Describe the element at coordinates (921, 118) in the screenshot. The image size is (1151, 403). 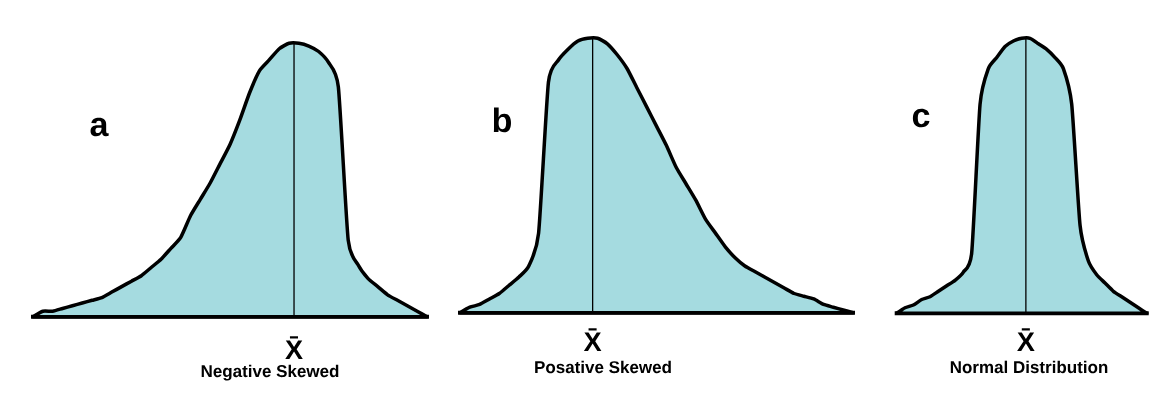
I see `text: c` at that location.